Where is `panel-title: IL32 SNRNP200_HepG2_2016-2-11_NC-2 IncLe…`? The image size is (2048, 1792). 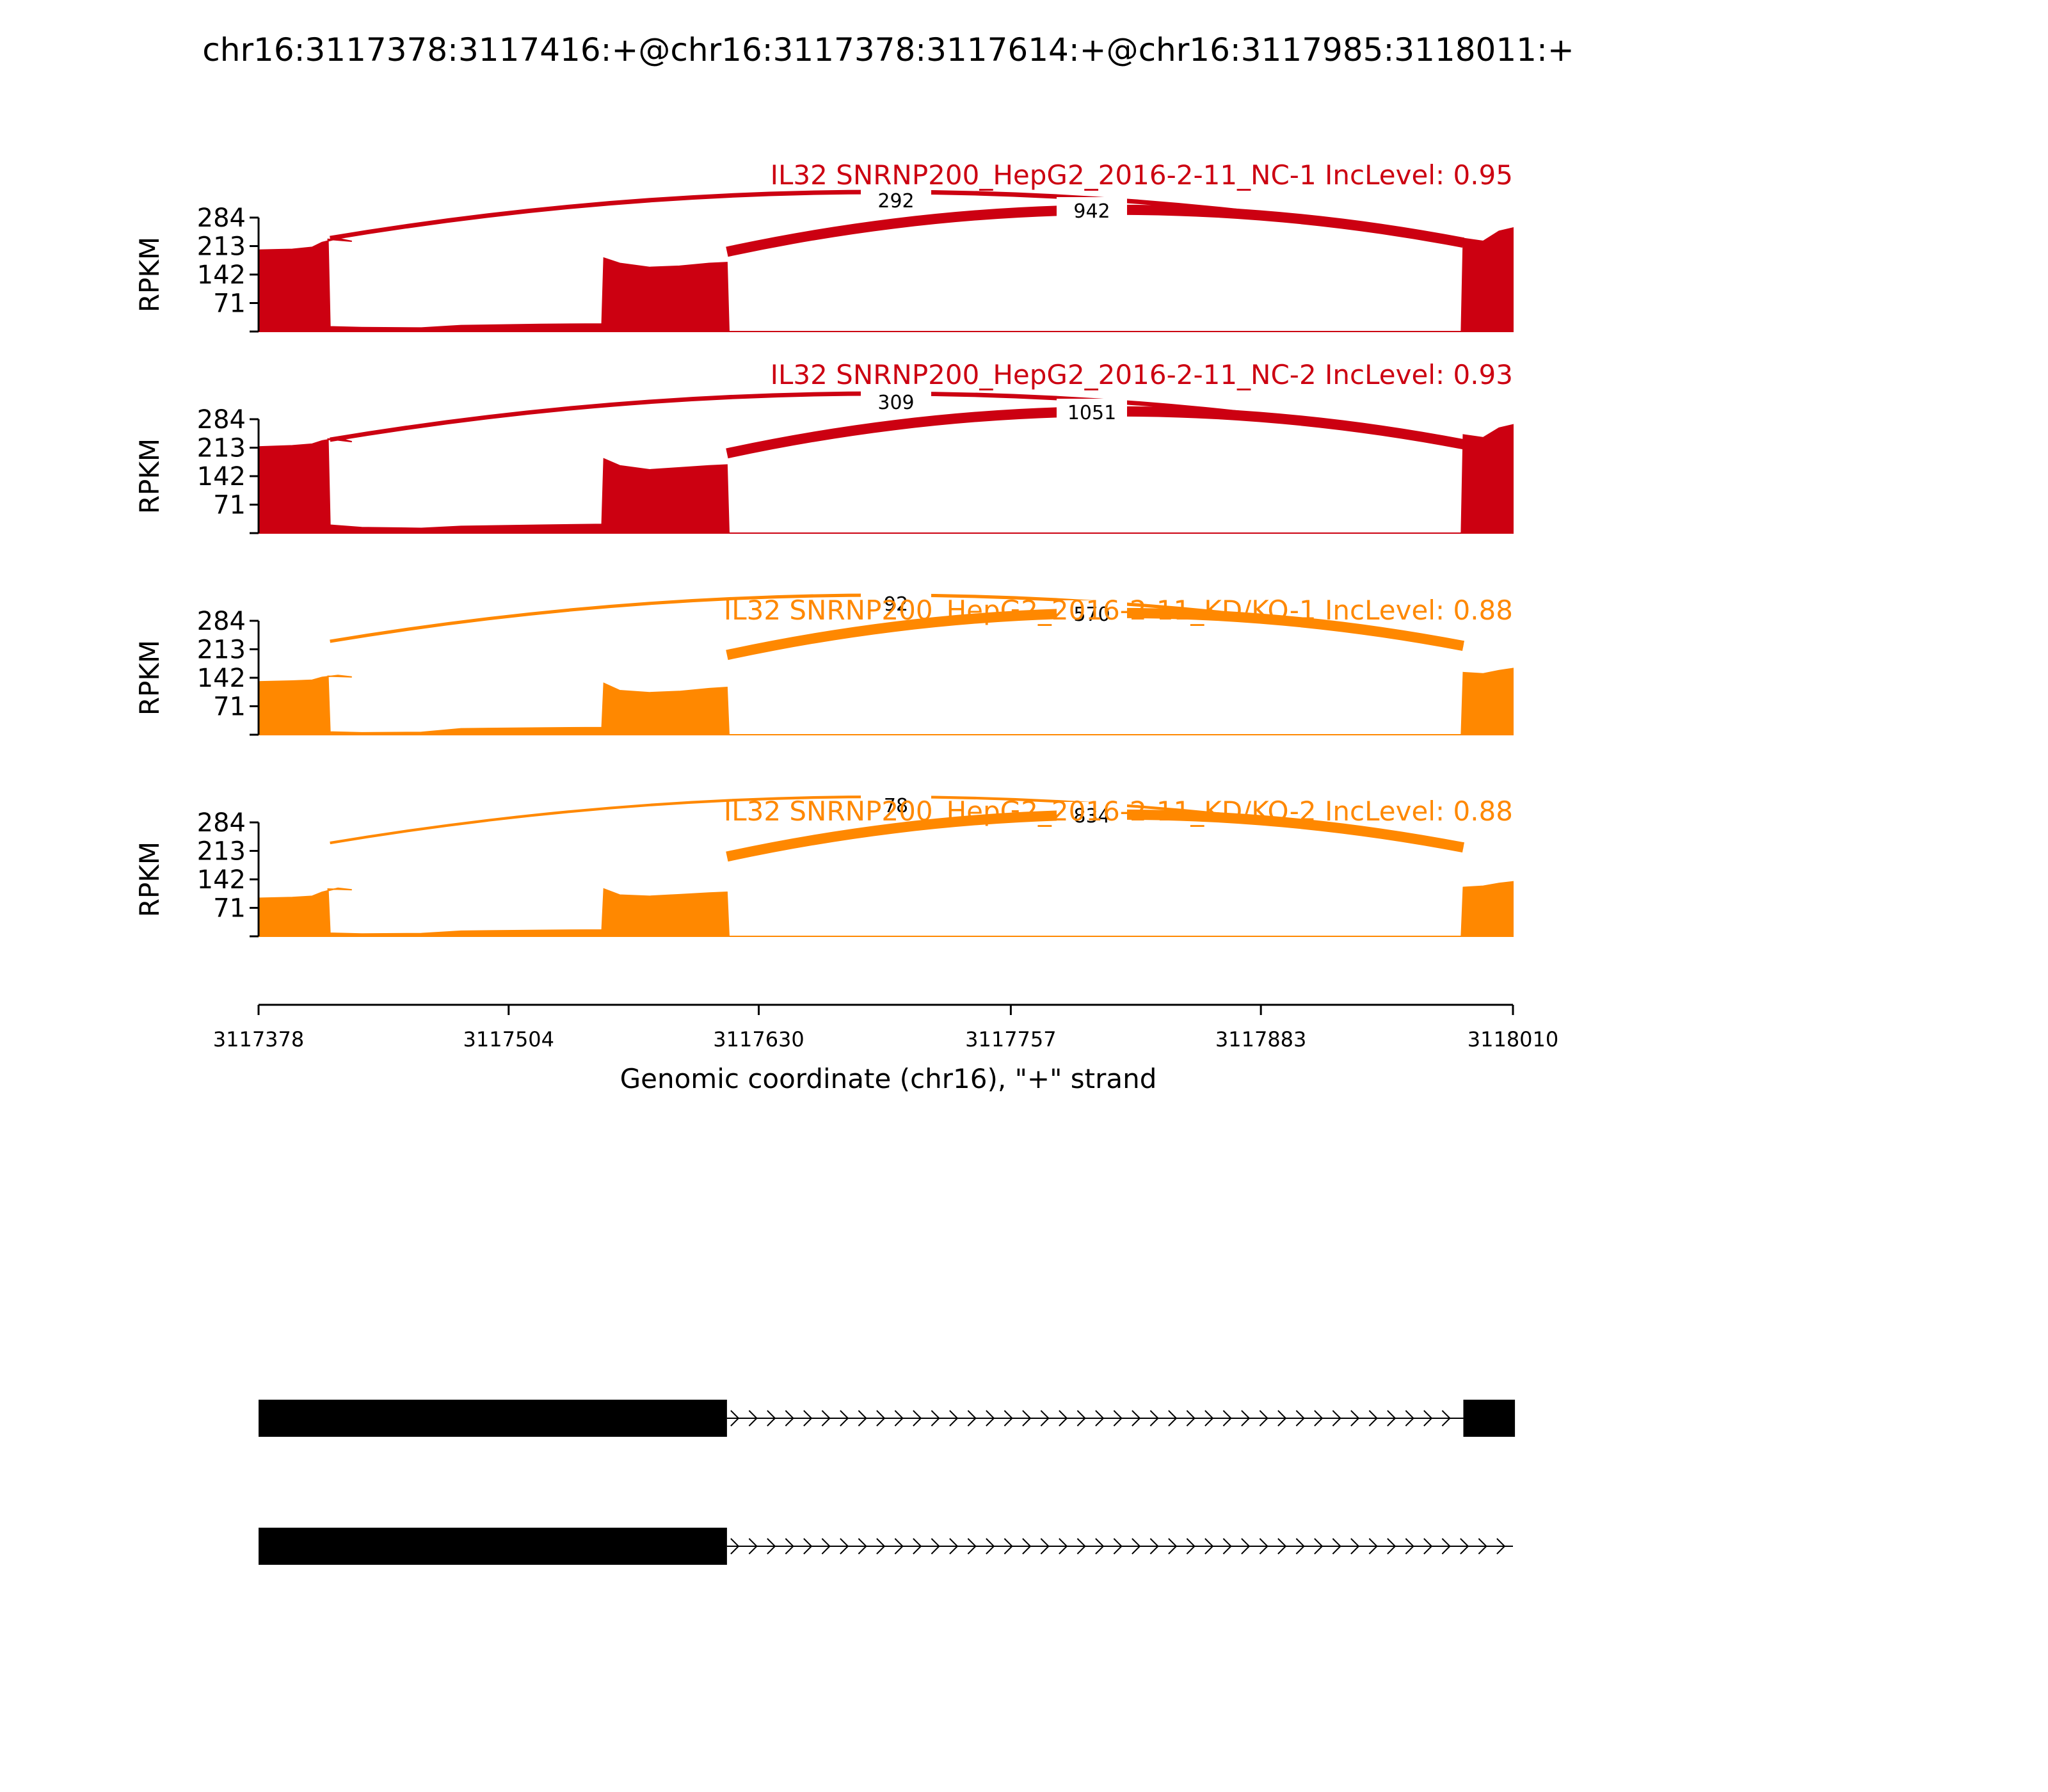 panel-title: IL32 SNRNP200_HepG2_2016-2-11_NC-2 IncLe… is located at coordinates (1142, 374).